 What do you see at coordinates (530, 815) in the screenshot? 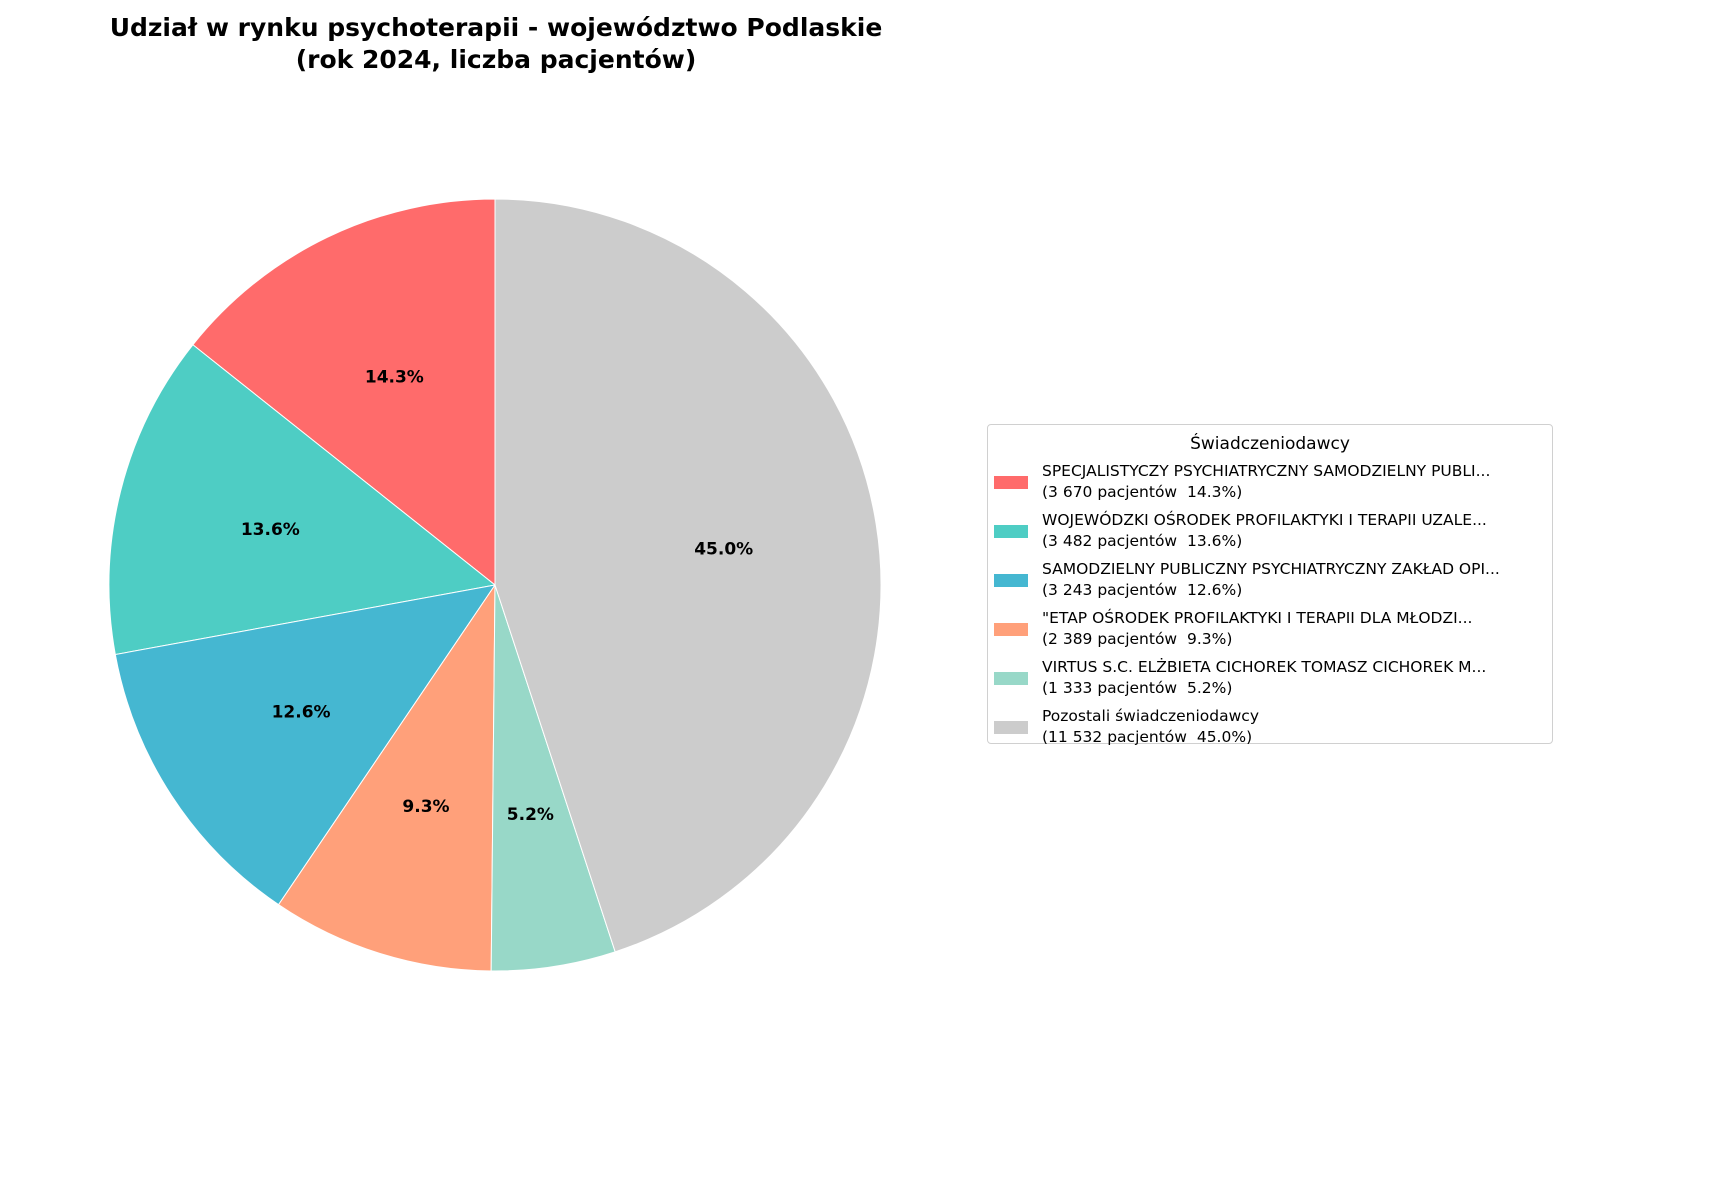
I see `slice-pct-label: 5.2%` at bounding box center [530, 815].